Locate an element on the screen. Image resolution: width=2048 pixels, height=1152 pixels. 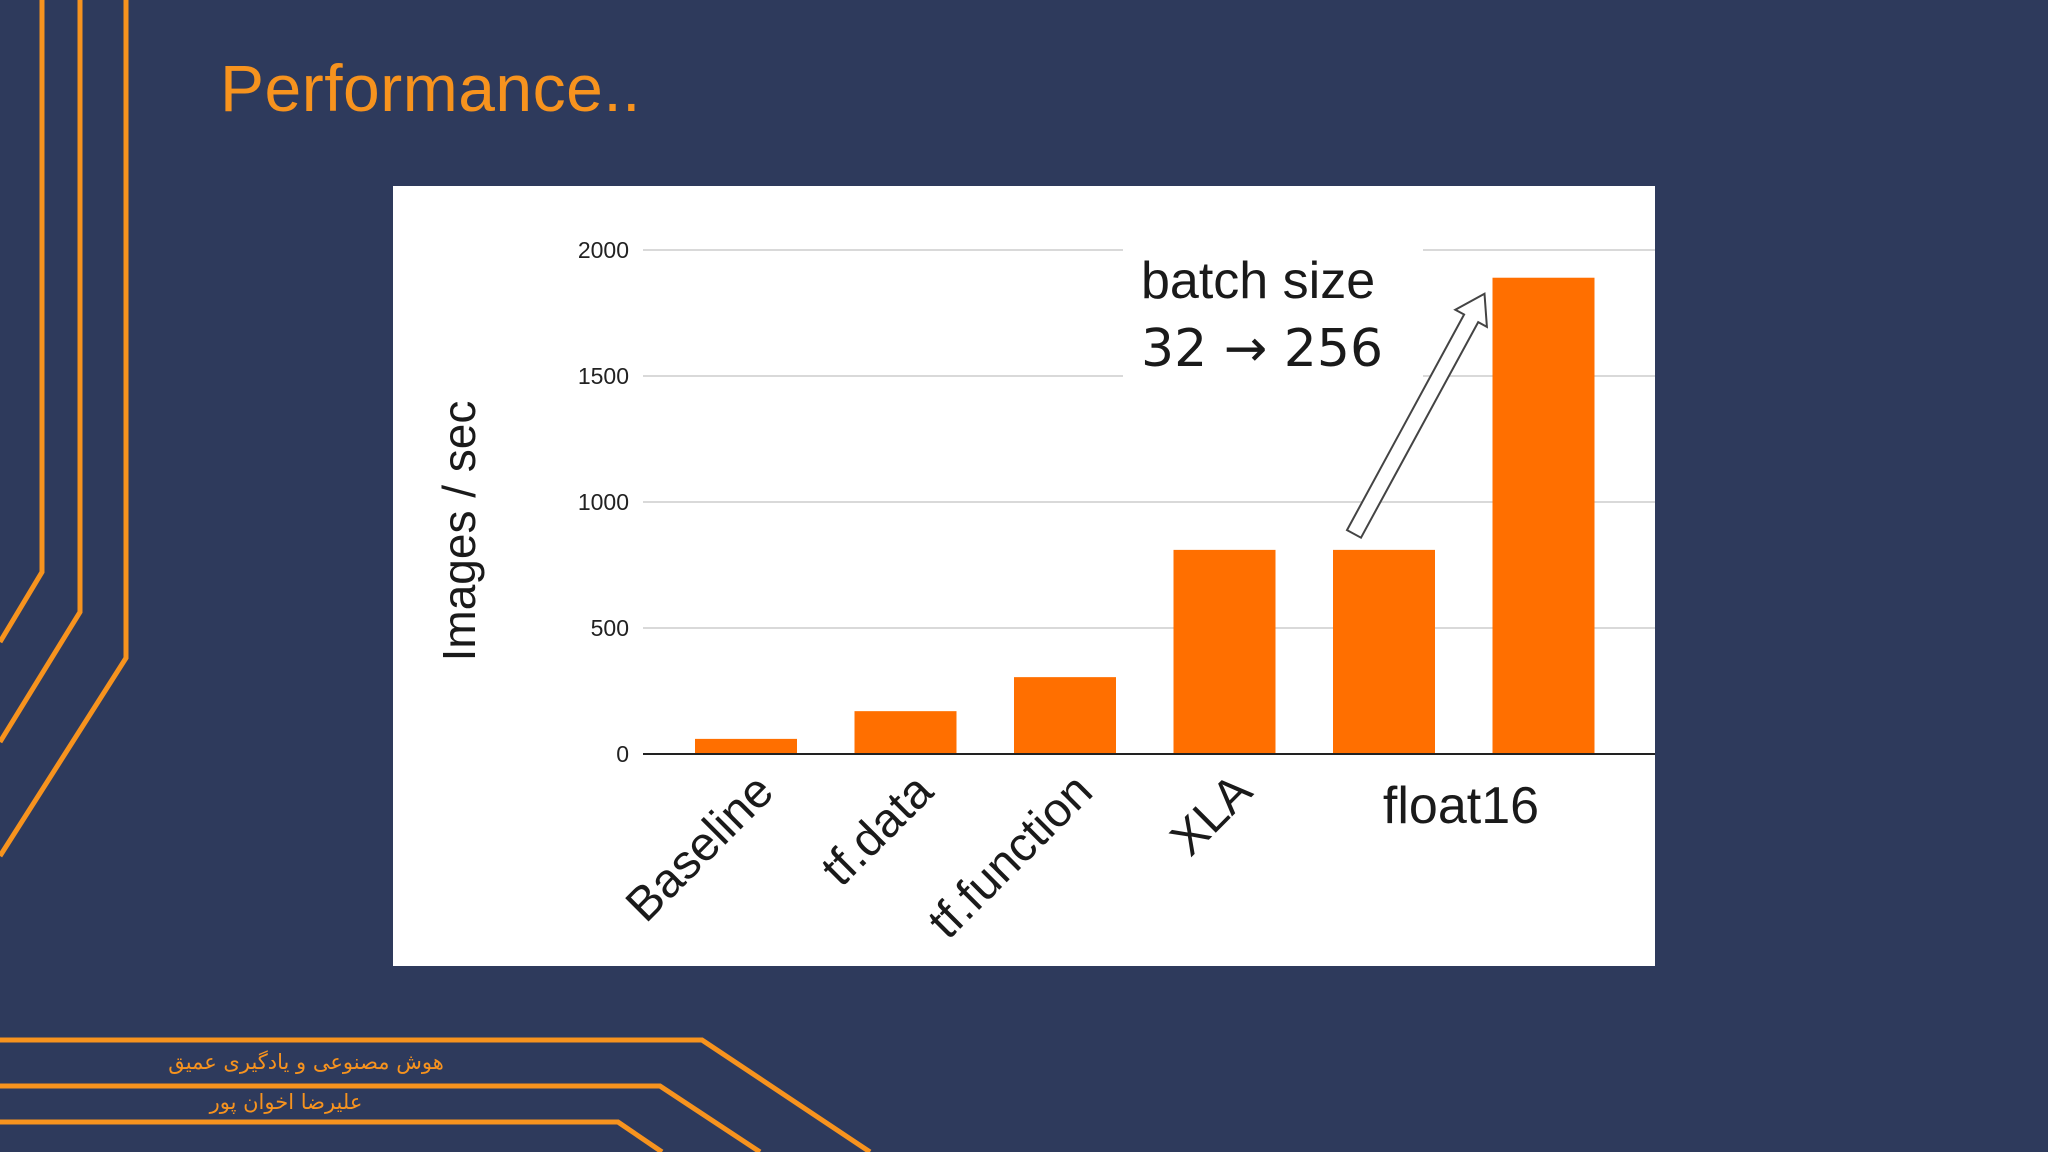
footer-author-name: علیرضا اخوان پور is located at coordinates (286, 1102).